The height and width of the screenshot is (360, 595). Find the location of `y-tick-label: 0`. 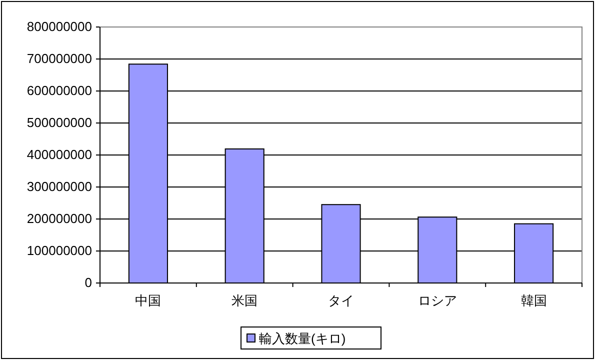

y-tick-label: 0 is located at coordinates (88, 282).